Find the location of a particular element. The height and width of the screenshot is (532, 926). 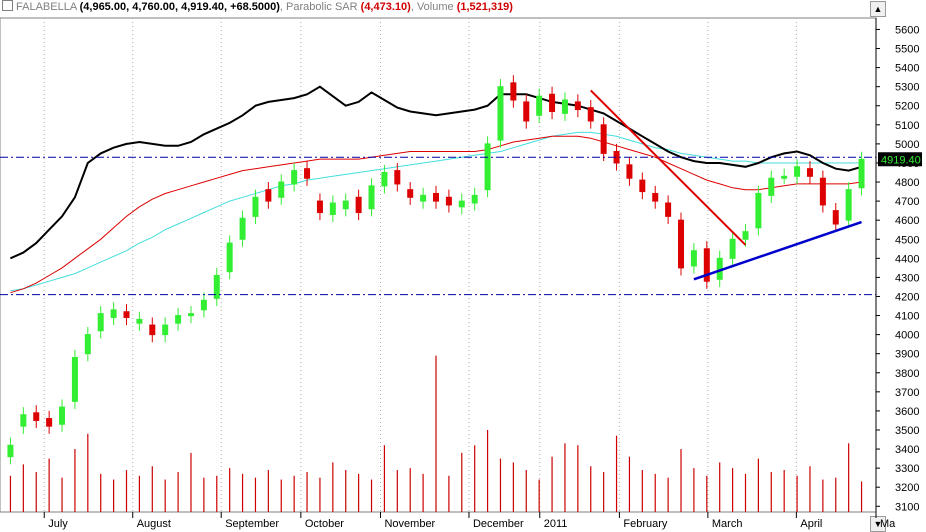

time-tick-label: December is located at coordinates (498, 524).